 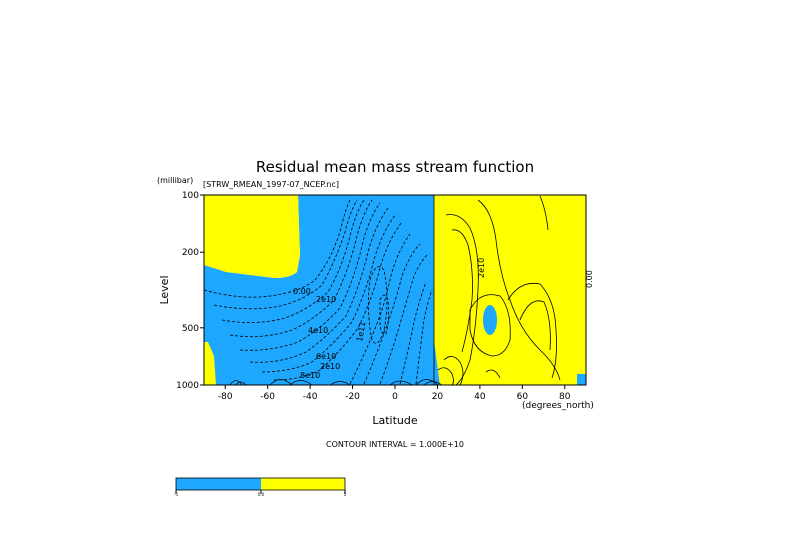 What do you see at coordinates (271, 184) in the screenshot?
I see `chart-subtitle: [STRW_RMEAN_1997-07_NCEP.nc]` at bounding box center [271, 184].